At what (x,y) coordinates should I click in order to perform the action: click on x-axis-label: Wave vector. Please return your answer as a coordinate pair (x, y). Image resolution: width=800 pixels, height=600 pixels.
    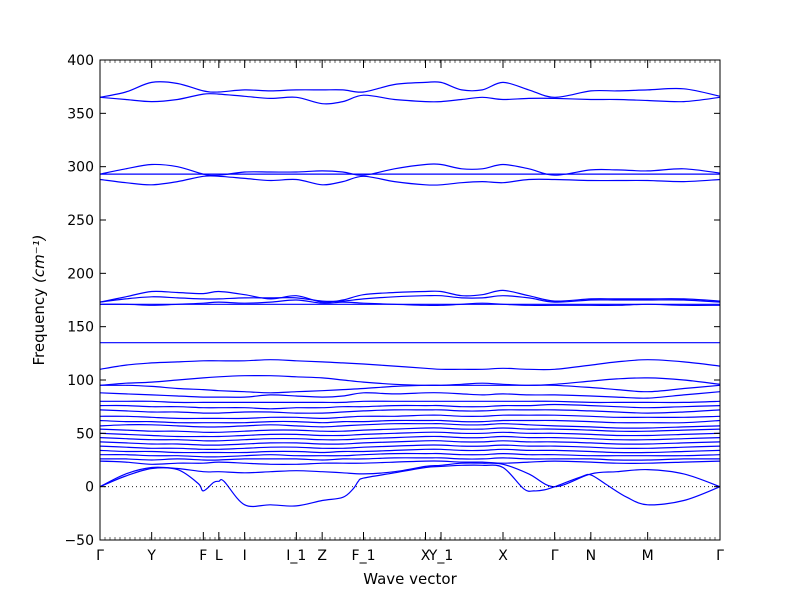
    Looking at the image, I should click on (410, 579).